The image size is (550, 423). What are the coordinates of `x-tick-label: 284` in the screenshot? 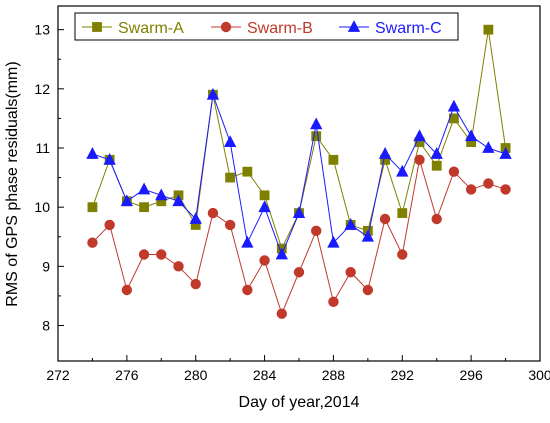 It's located at (265, 375).